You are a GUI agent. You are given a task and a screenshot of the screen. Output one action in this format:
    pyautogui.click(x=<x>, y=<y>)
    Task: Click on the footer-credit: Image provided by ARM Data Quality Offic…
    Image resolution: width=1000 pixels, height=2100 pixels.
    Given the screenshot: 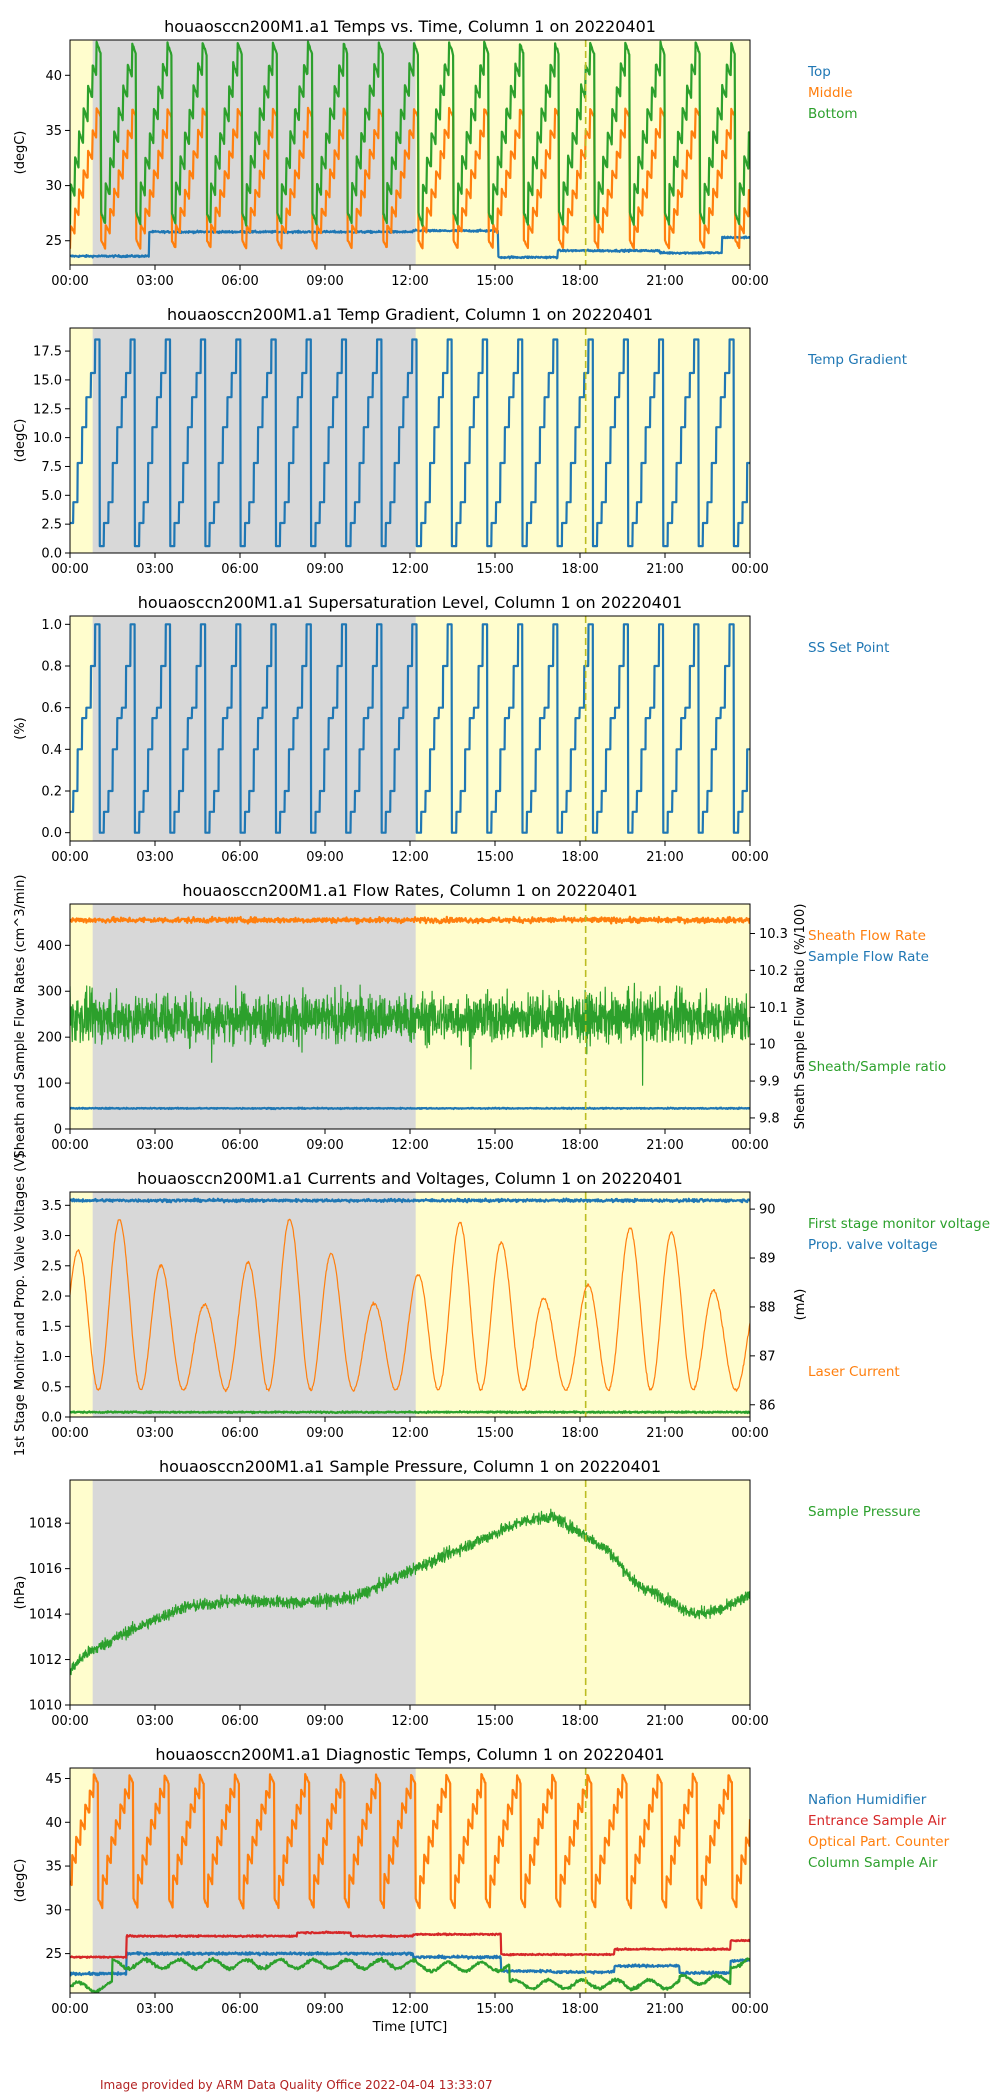 What is the action you would take?
    pyautogui.click(x=296, y=2085)
    